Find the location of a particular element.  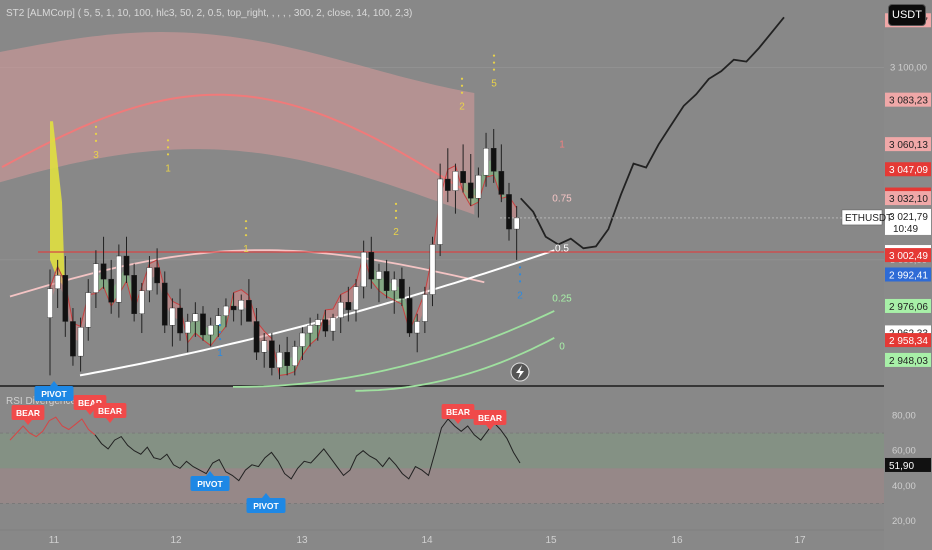

last-price-text: 3 021,79 is located at coordinates (908, 217).